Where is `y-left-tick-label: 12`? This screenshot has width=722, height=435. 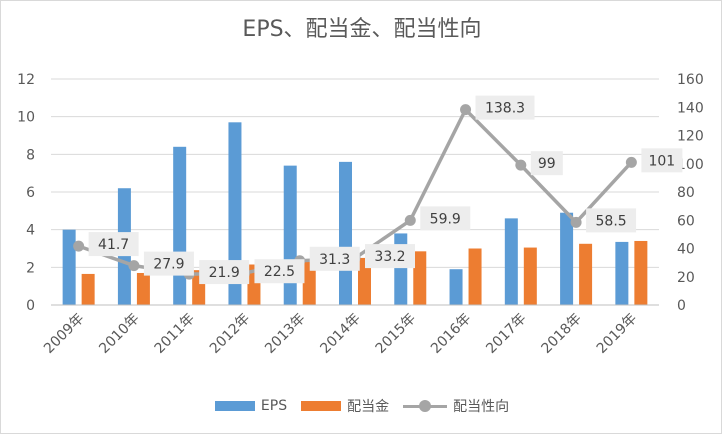
y-left-tick-label: 12 is located at coordinates (26, 80).